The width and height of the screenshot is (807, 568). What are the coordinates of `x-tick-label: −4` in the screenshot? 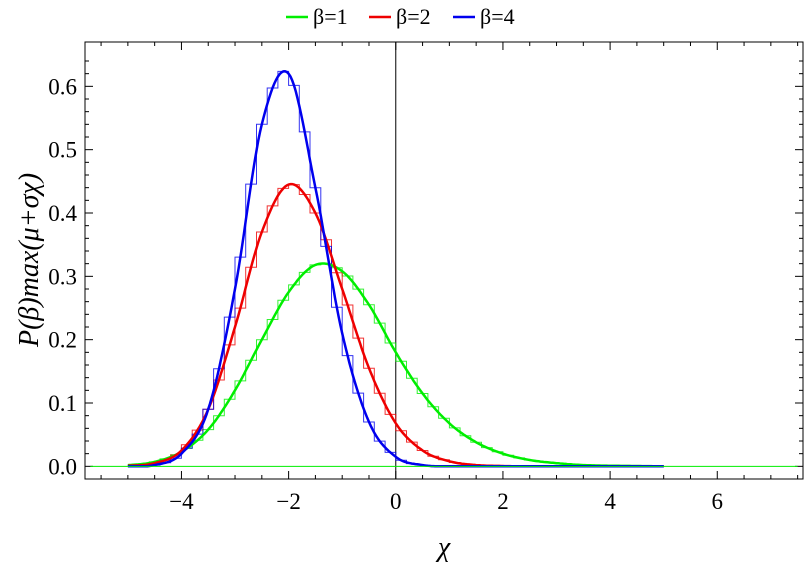 It's located at (181, 501).